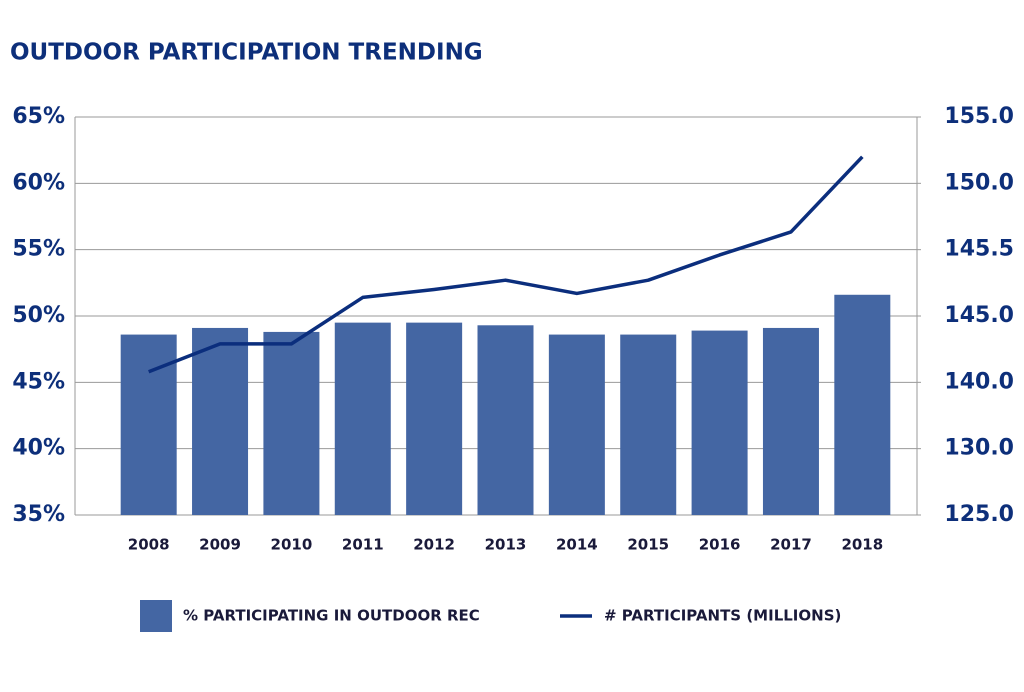 The image size is (1024, 692). What do you see at coordinates (577, 545) in the screenshot?
I see `x-tick-label: 2014` at bounding box center [577, 545].